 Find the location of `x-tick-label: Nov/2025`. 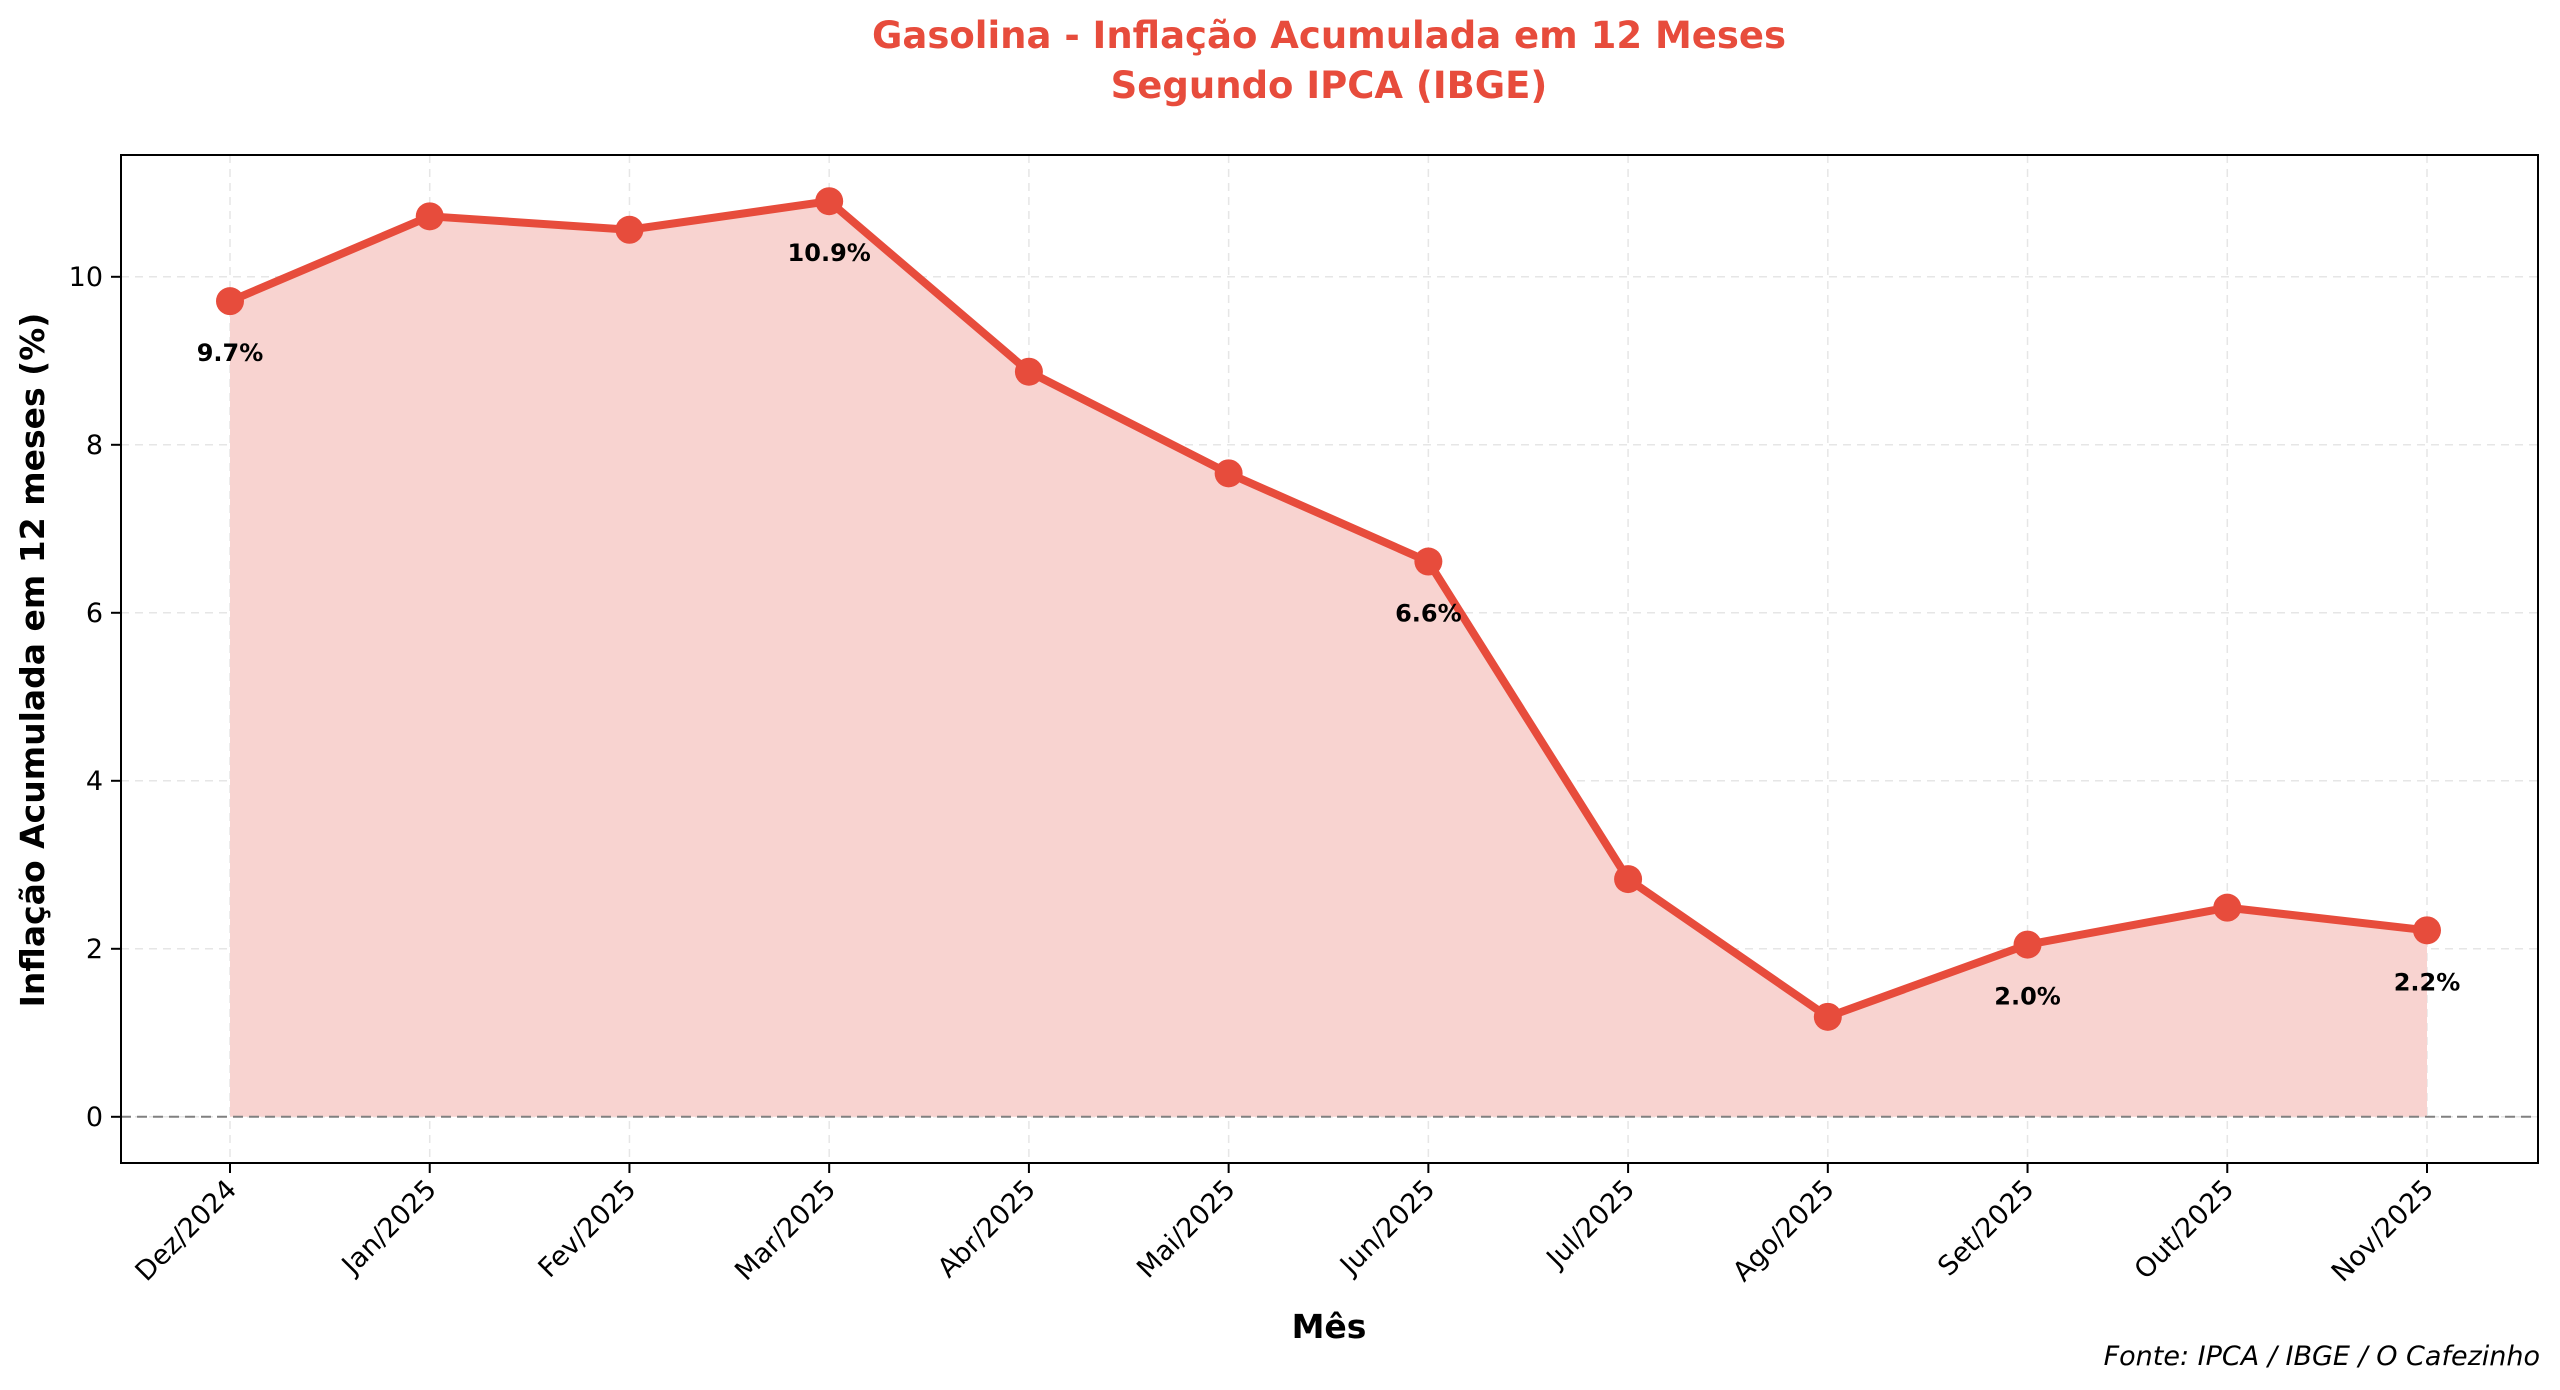

x-tick-label: Nov/2025 is located at coordinates (2383, 1231).